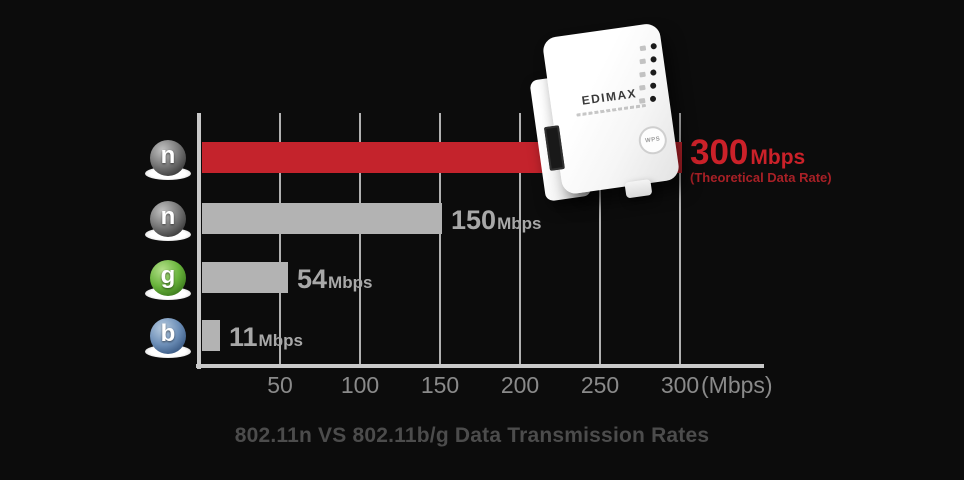 This screenshot has width=964, height=480. Describe the element at coordinates (245, 277) in the screenshot. I see `data-bar-54mbps` at that location.